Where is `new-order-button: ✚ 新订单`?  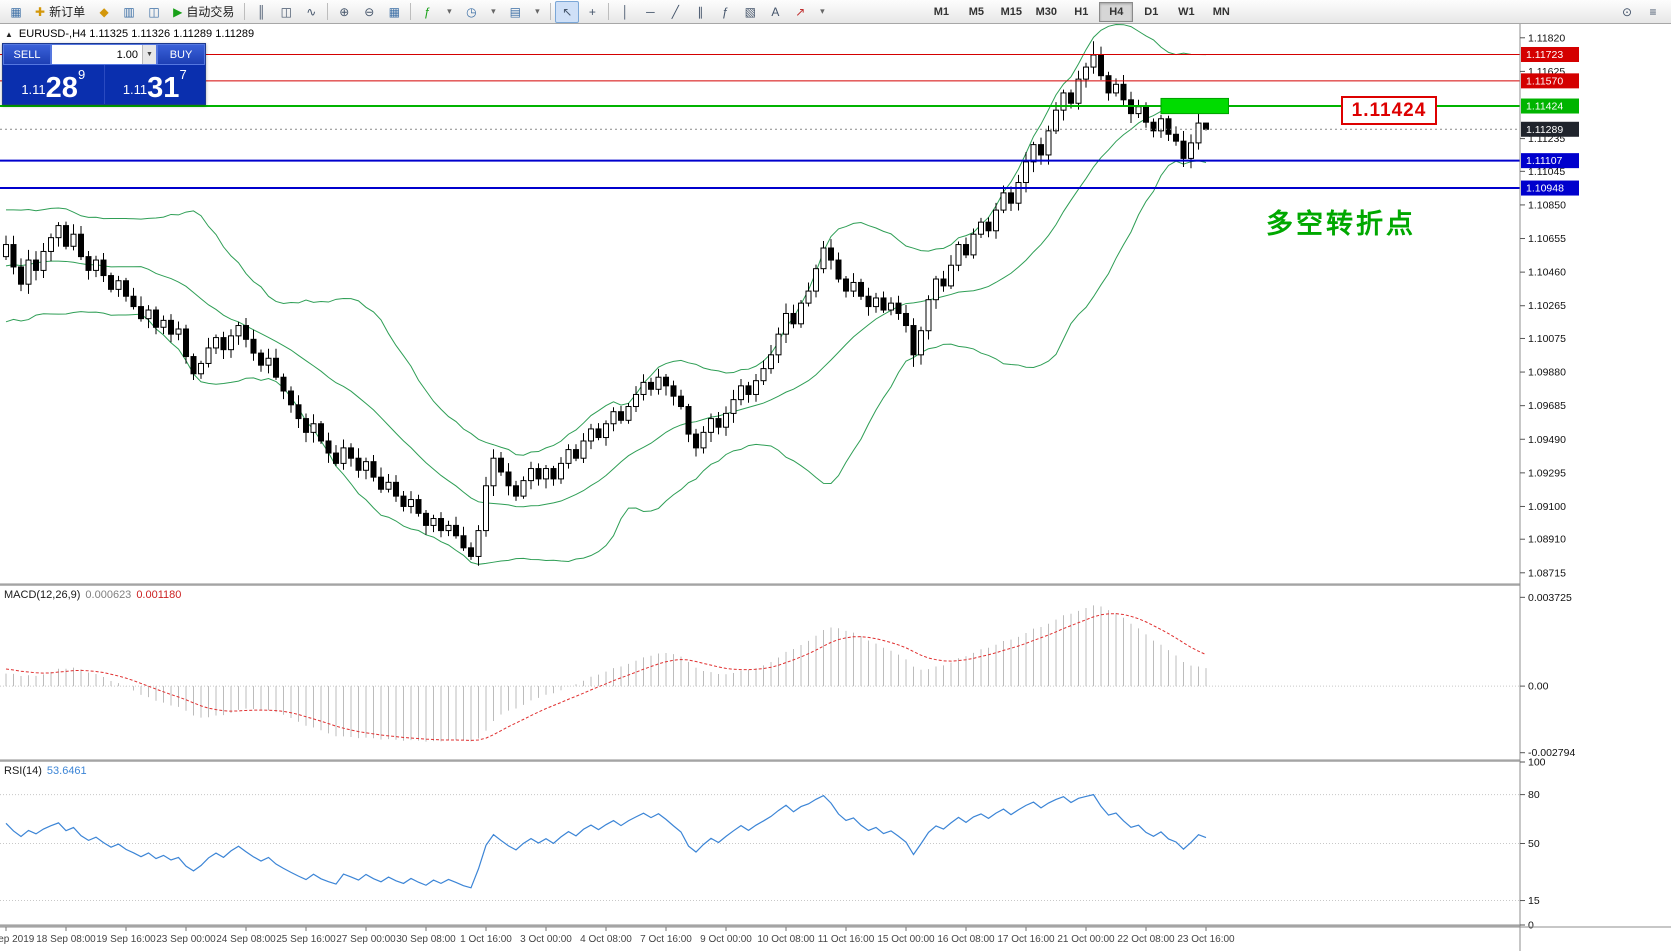 new-order-button: ✚ 新订单 is located at coordinates (60, 12).